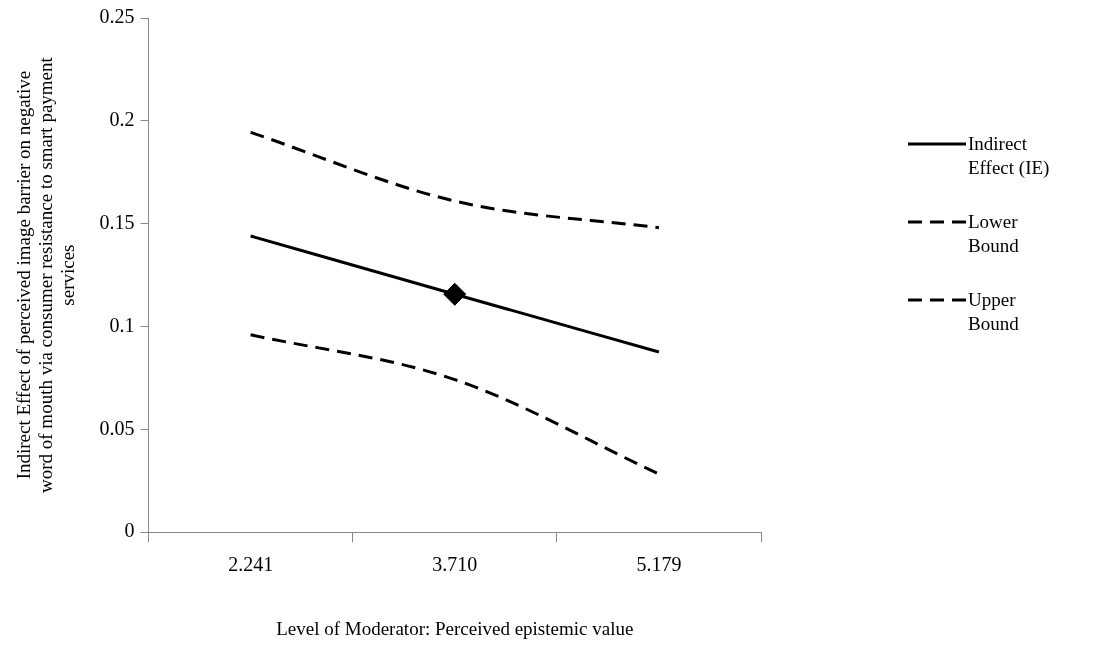 The height and width of the screenshot is (655, 1106). I want to click on y-tick-label: 0.25, so click(117, 16).